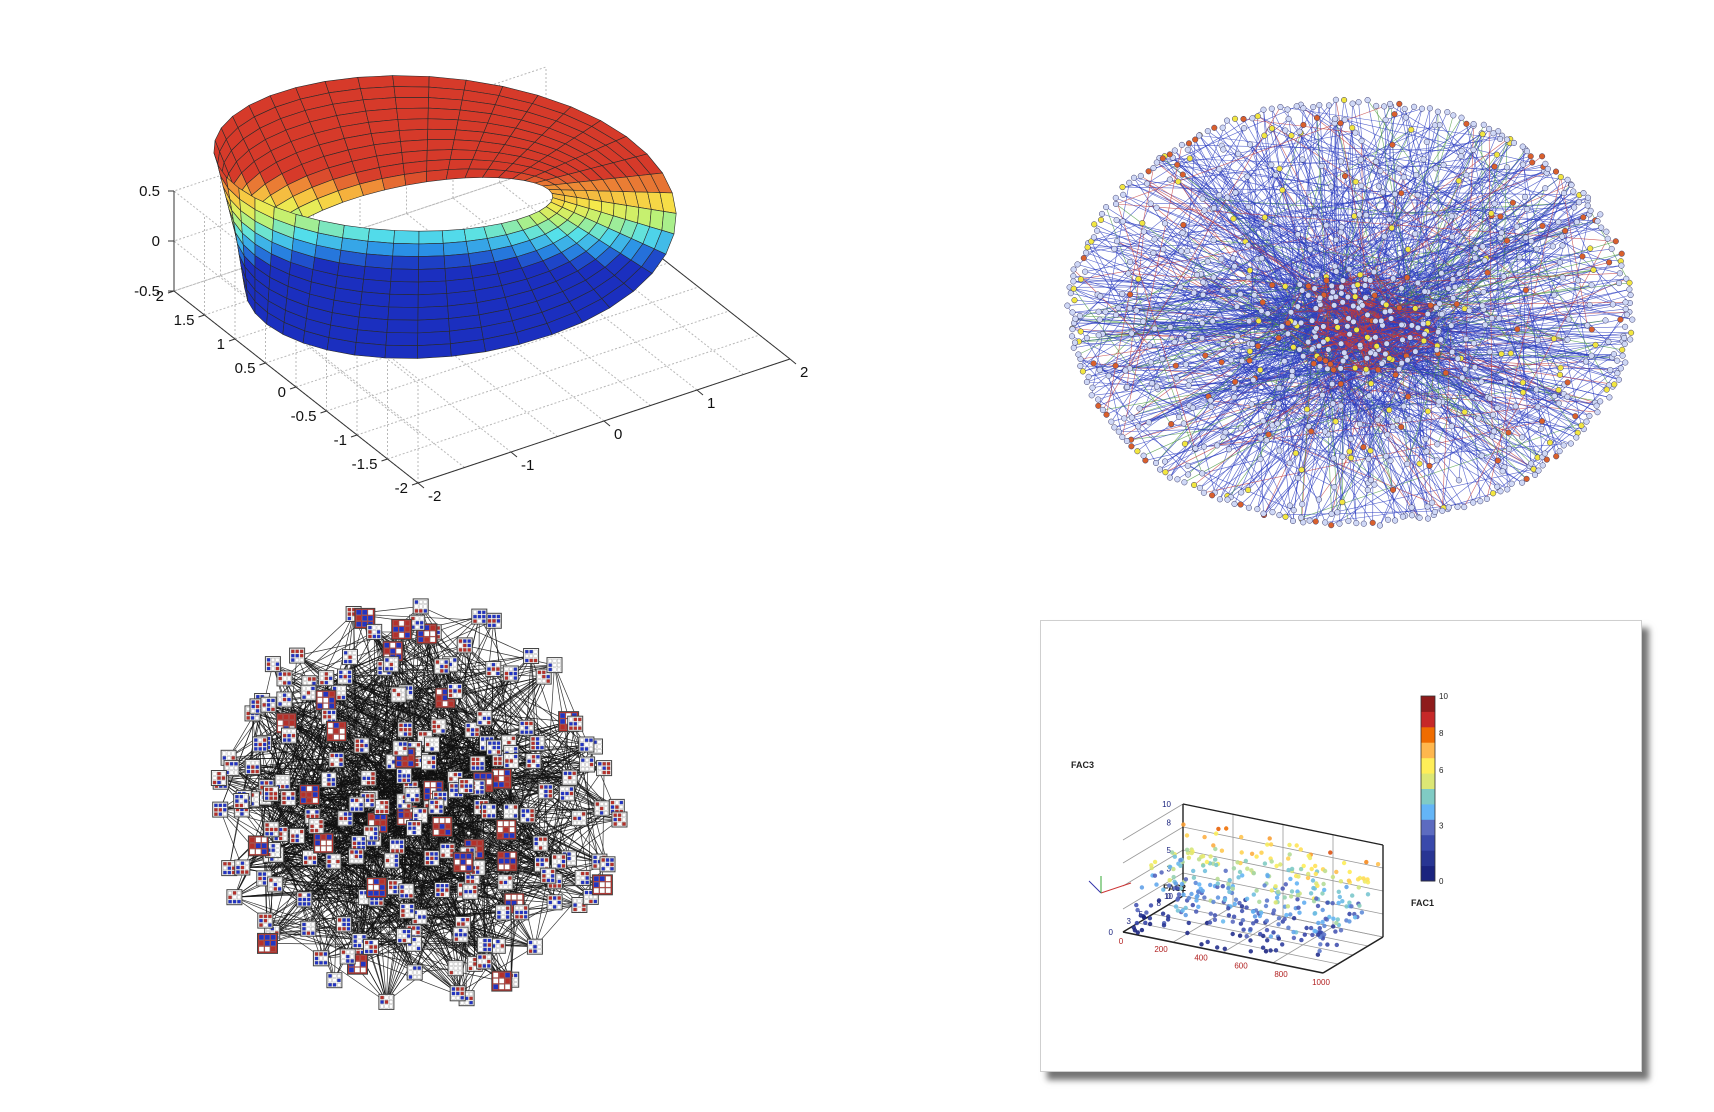  I want to click on x-tick, so click(514, 454).